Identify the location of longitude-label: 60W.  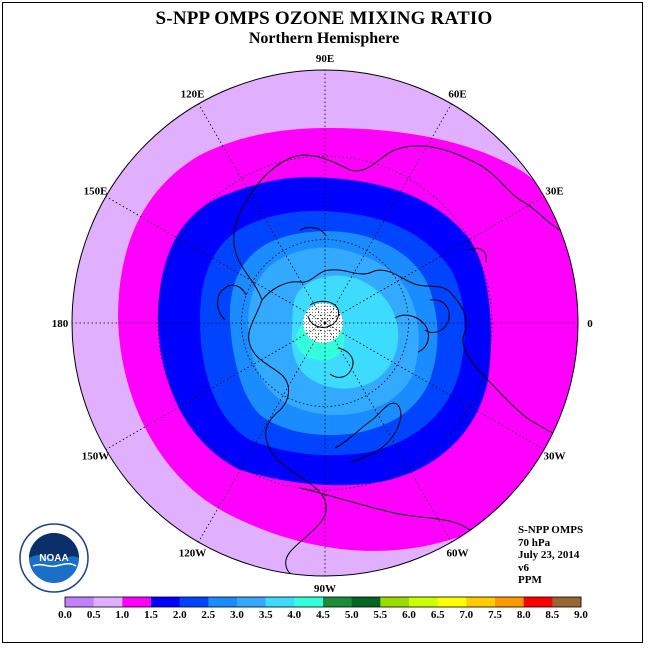
(458, 554).